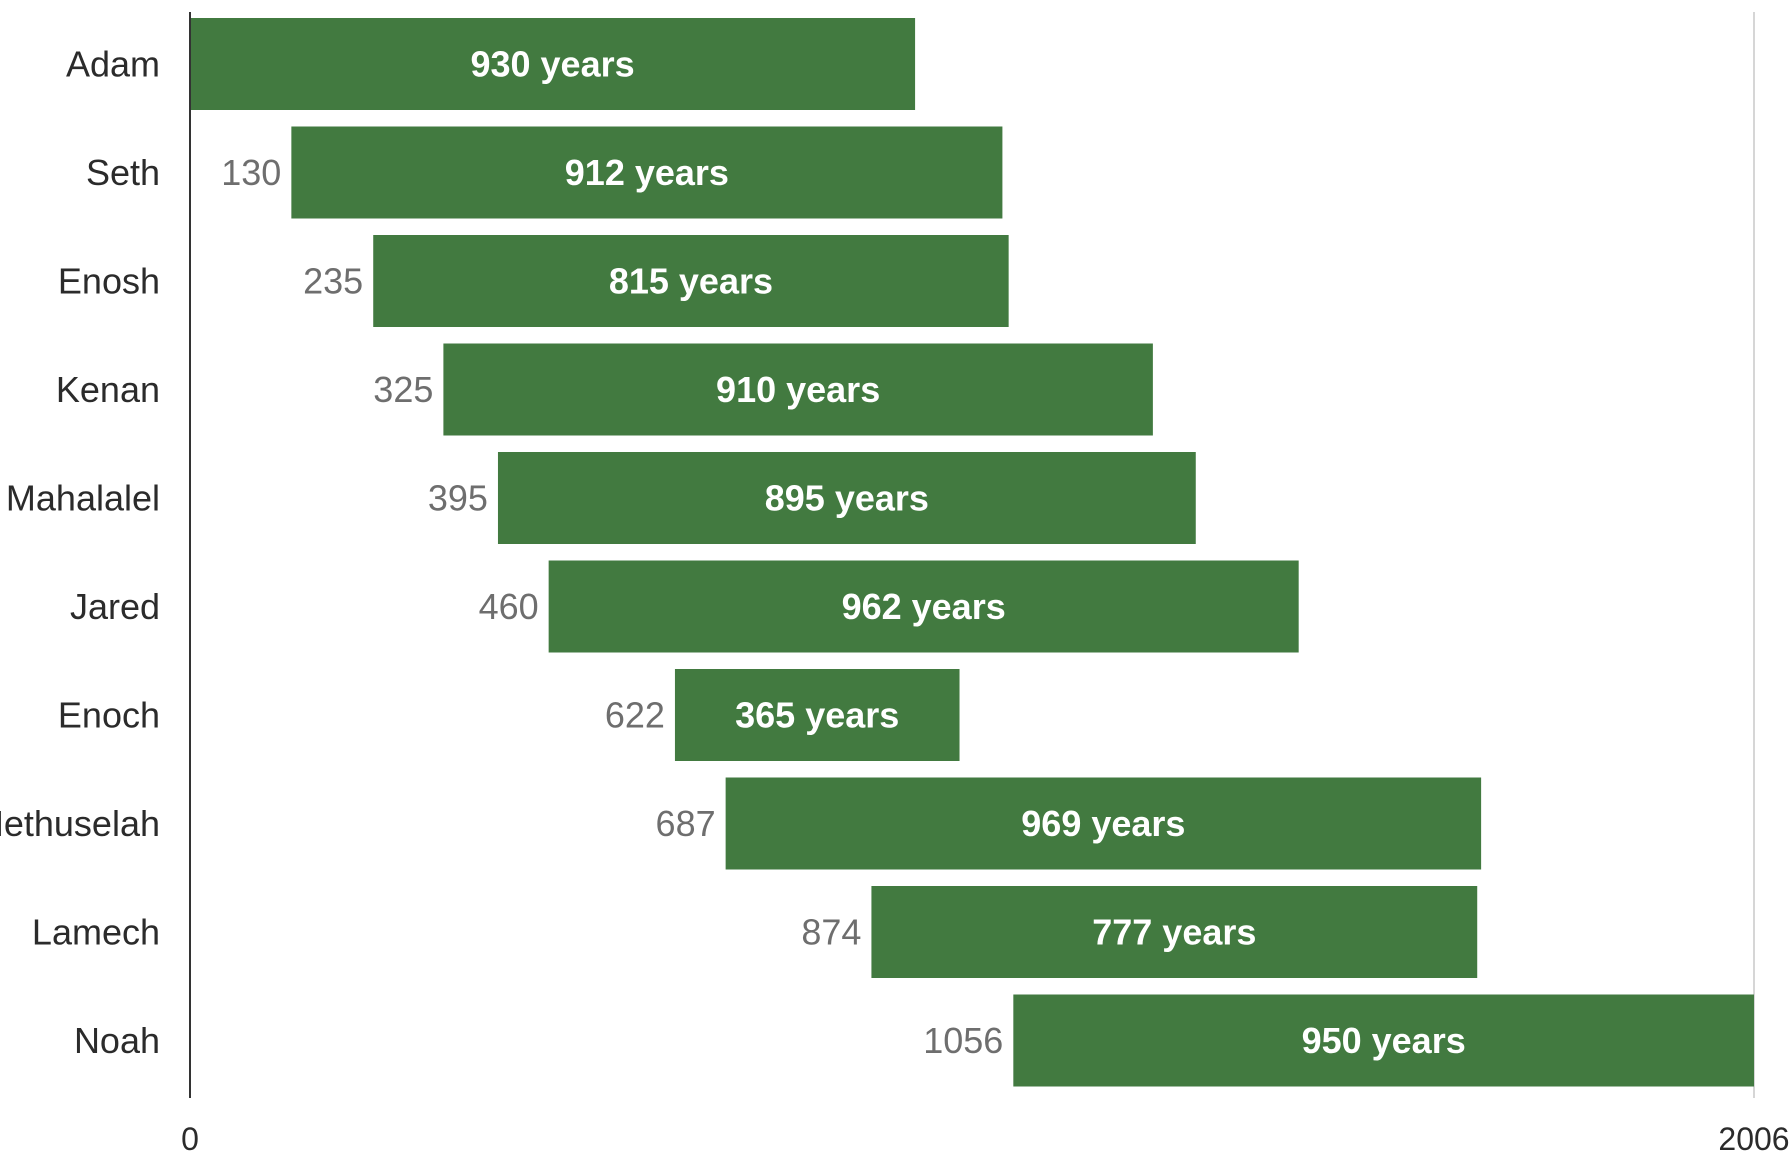 The width and height of the screenshot is (1789, 1161). I want to click on duration-value-label: 912 years, so click(647, 172).